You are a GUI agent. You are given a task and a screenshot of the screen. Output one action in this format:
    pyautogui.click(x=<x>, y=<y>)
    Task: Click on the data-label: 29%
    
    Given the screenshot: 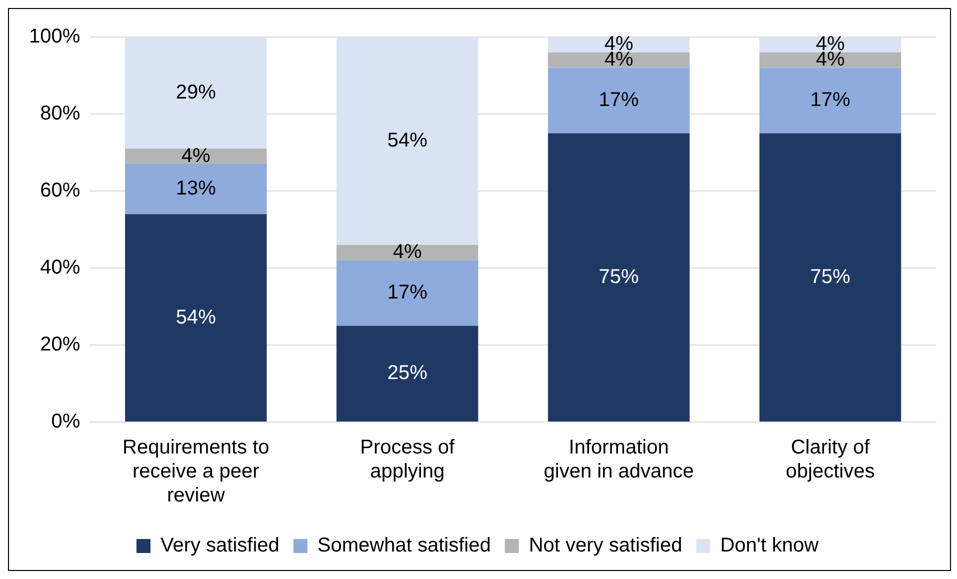 What is the action you would take?
    pyautogui.click(x=196, y=92)
    